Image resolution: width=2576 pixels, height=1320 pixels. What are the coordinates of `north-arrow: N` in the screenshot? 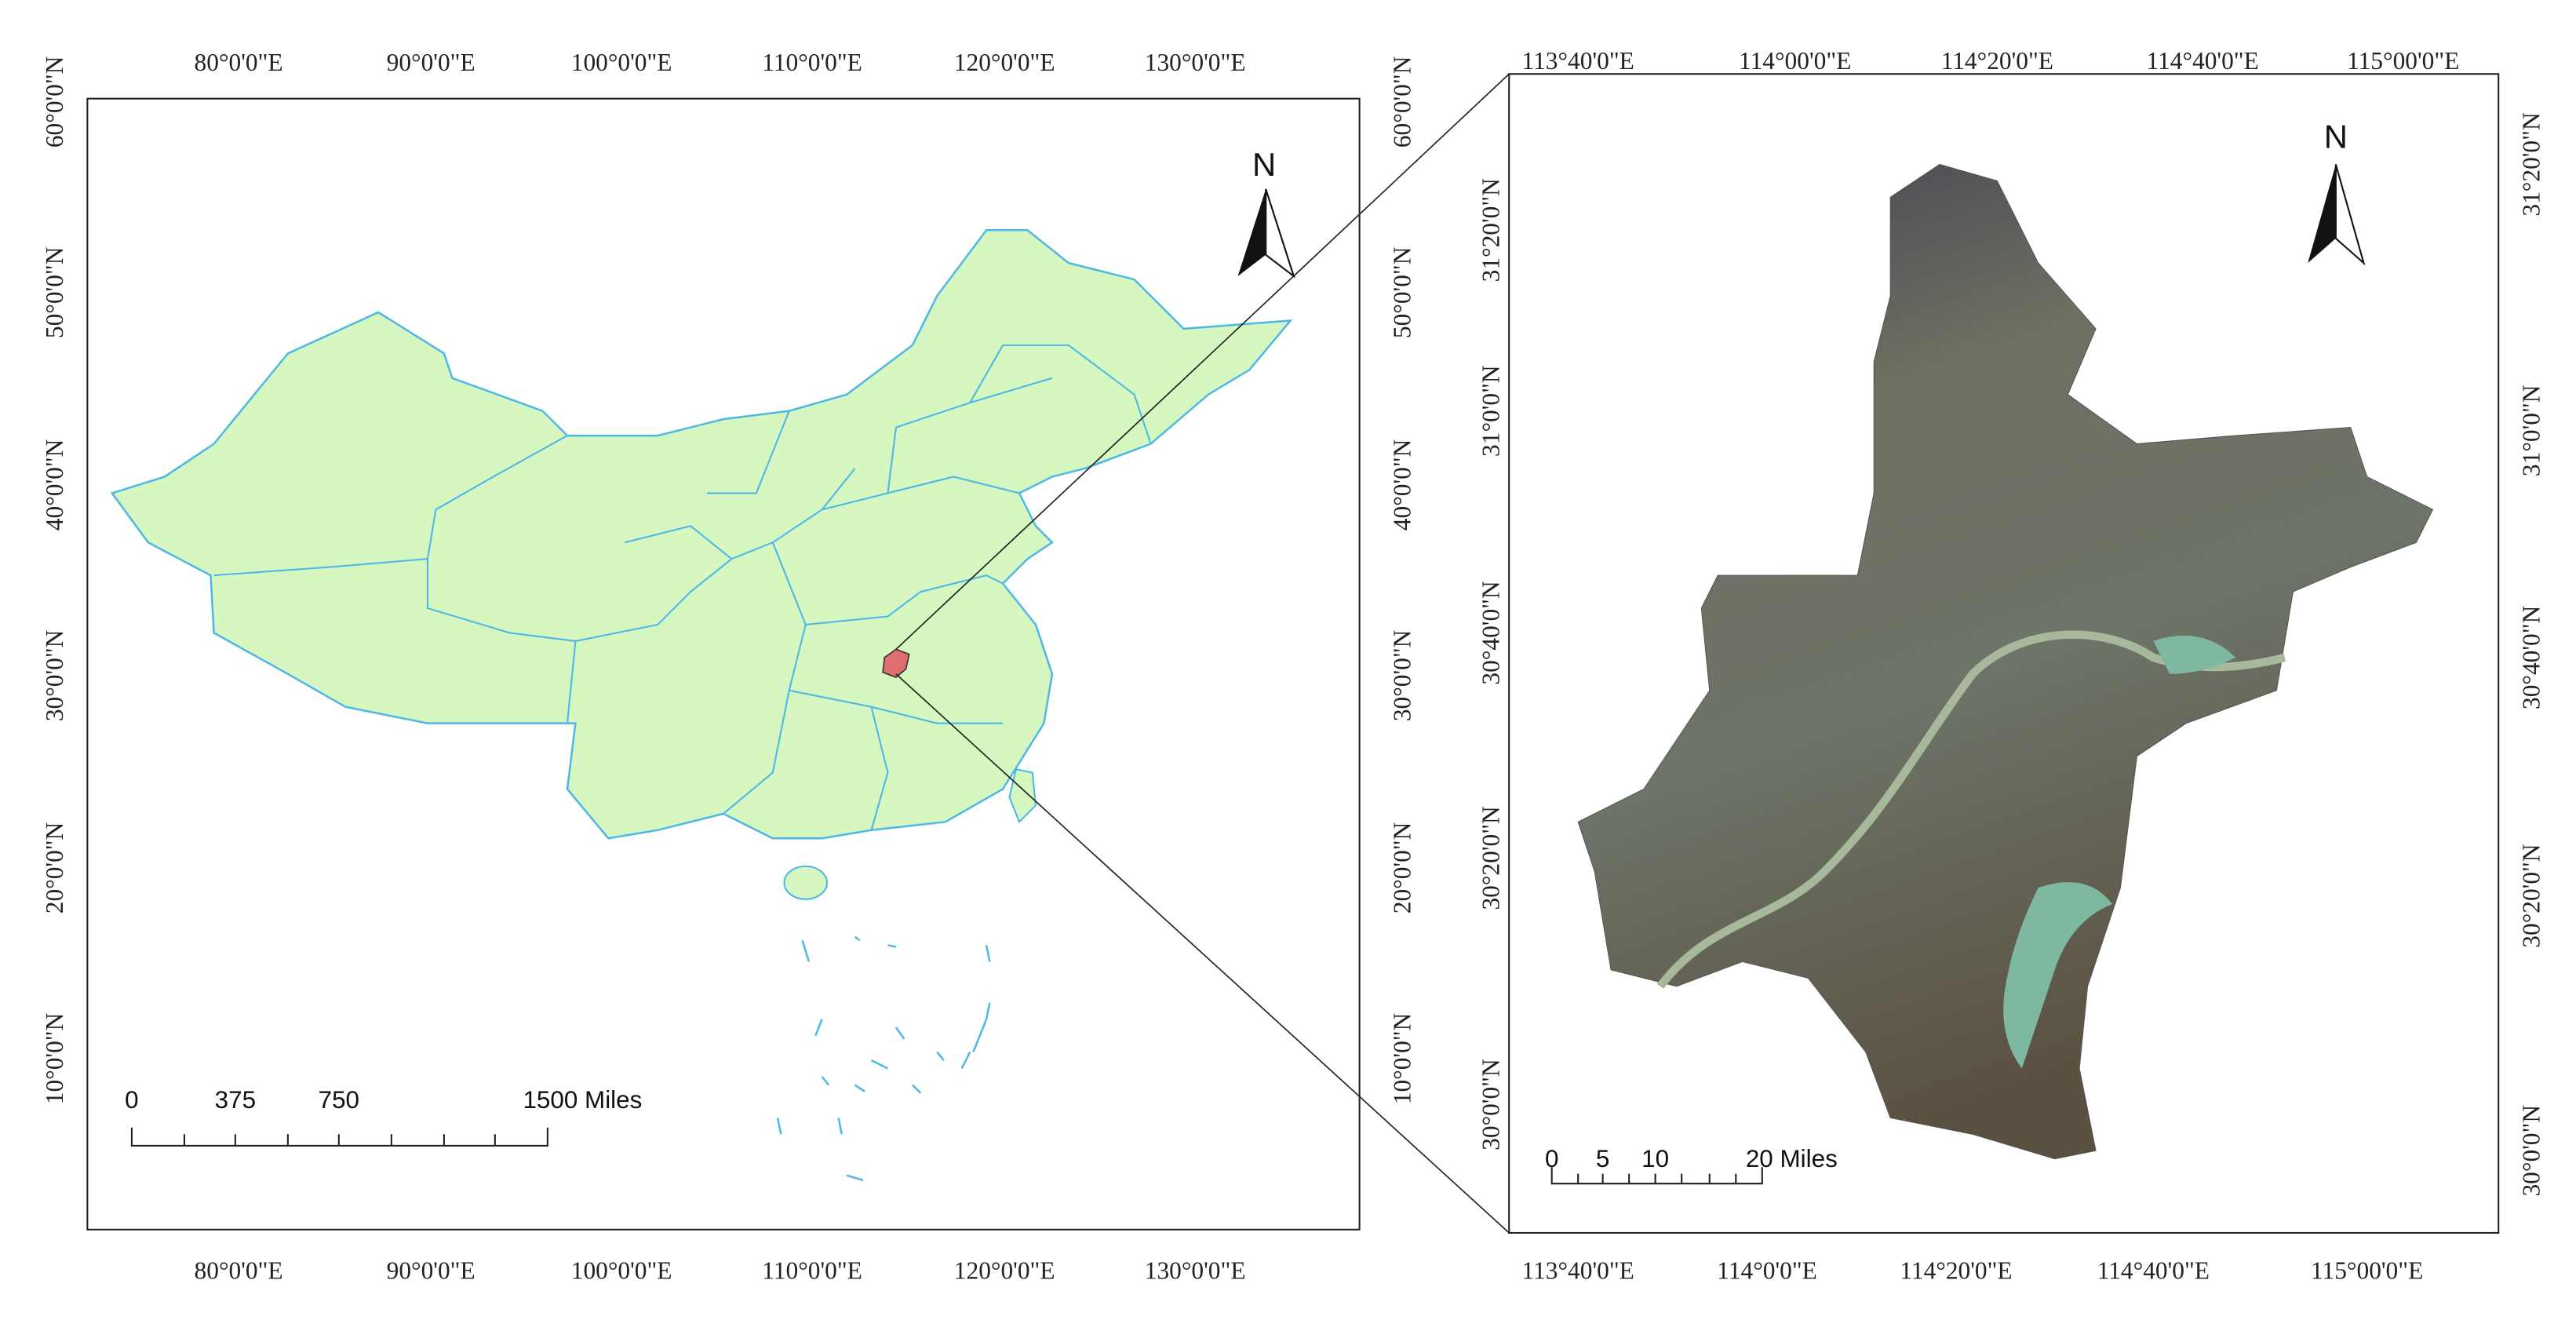 It's located at (2337, 192).